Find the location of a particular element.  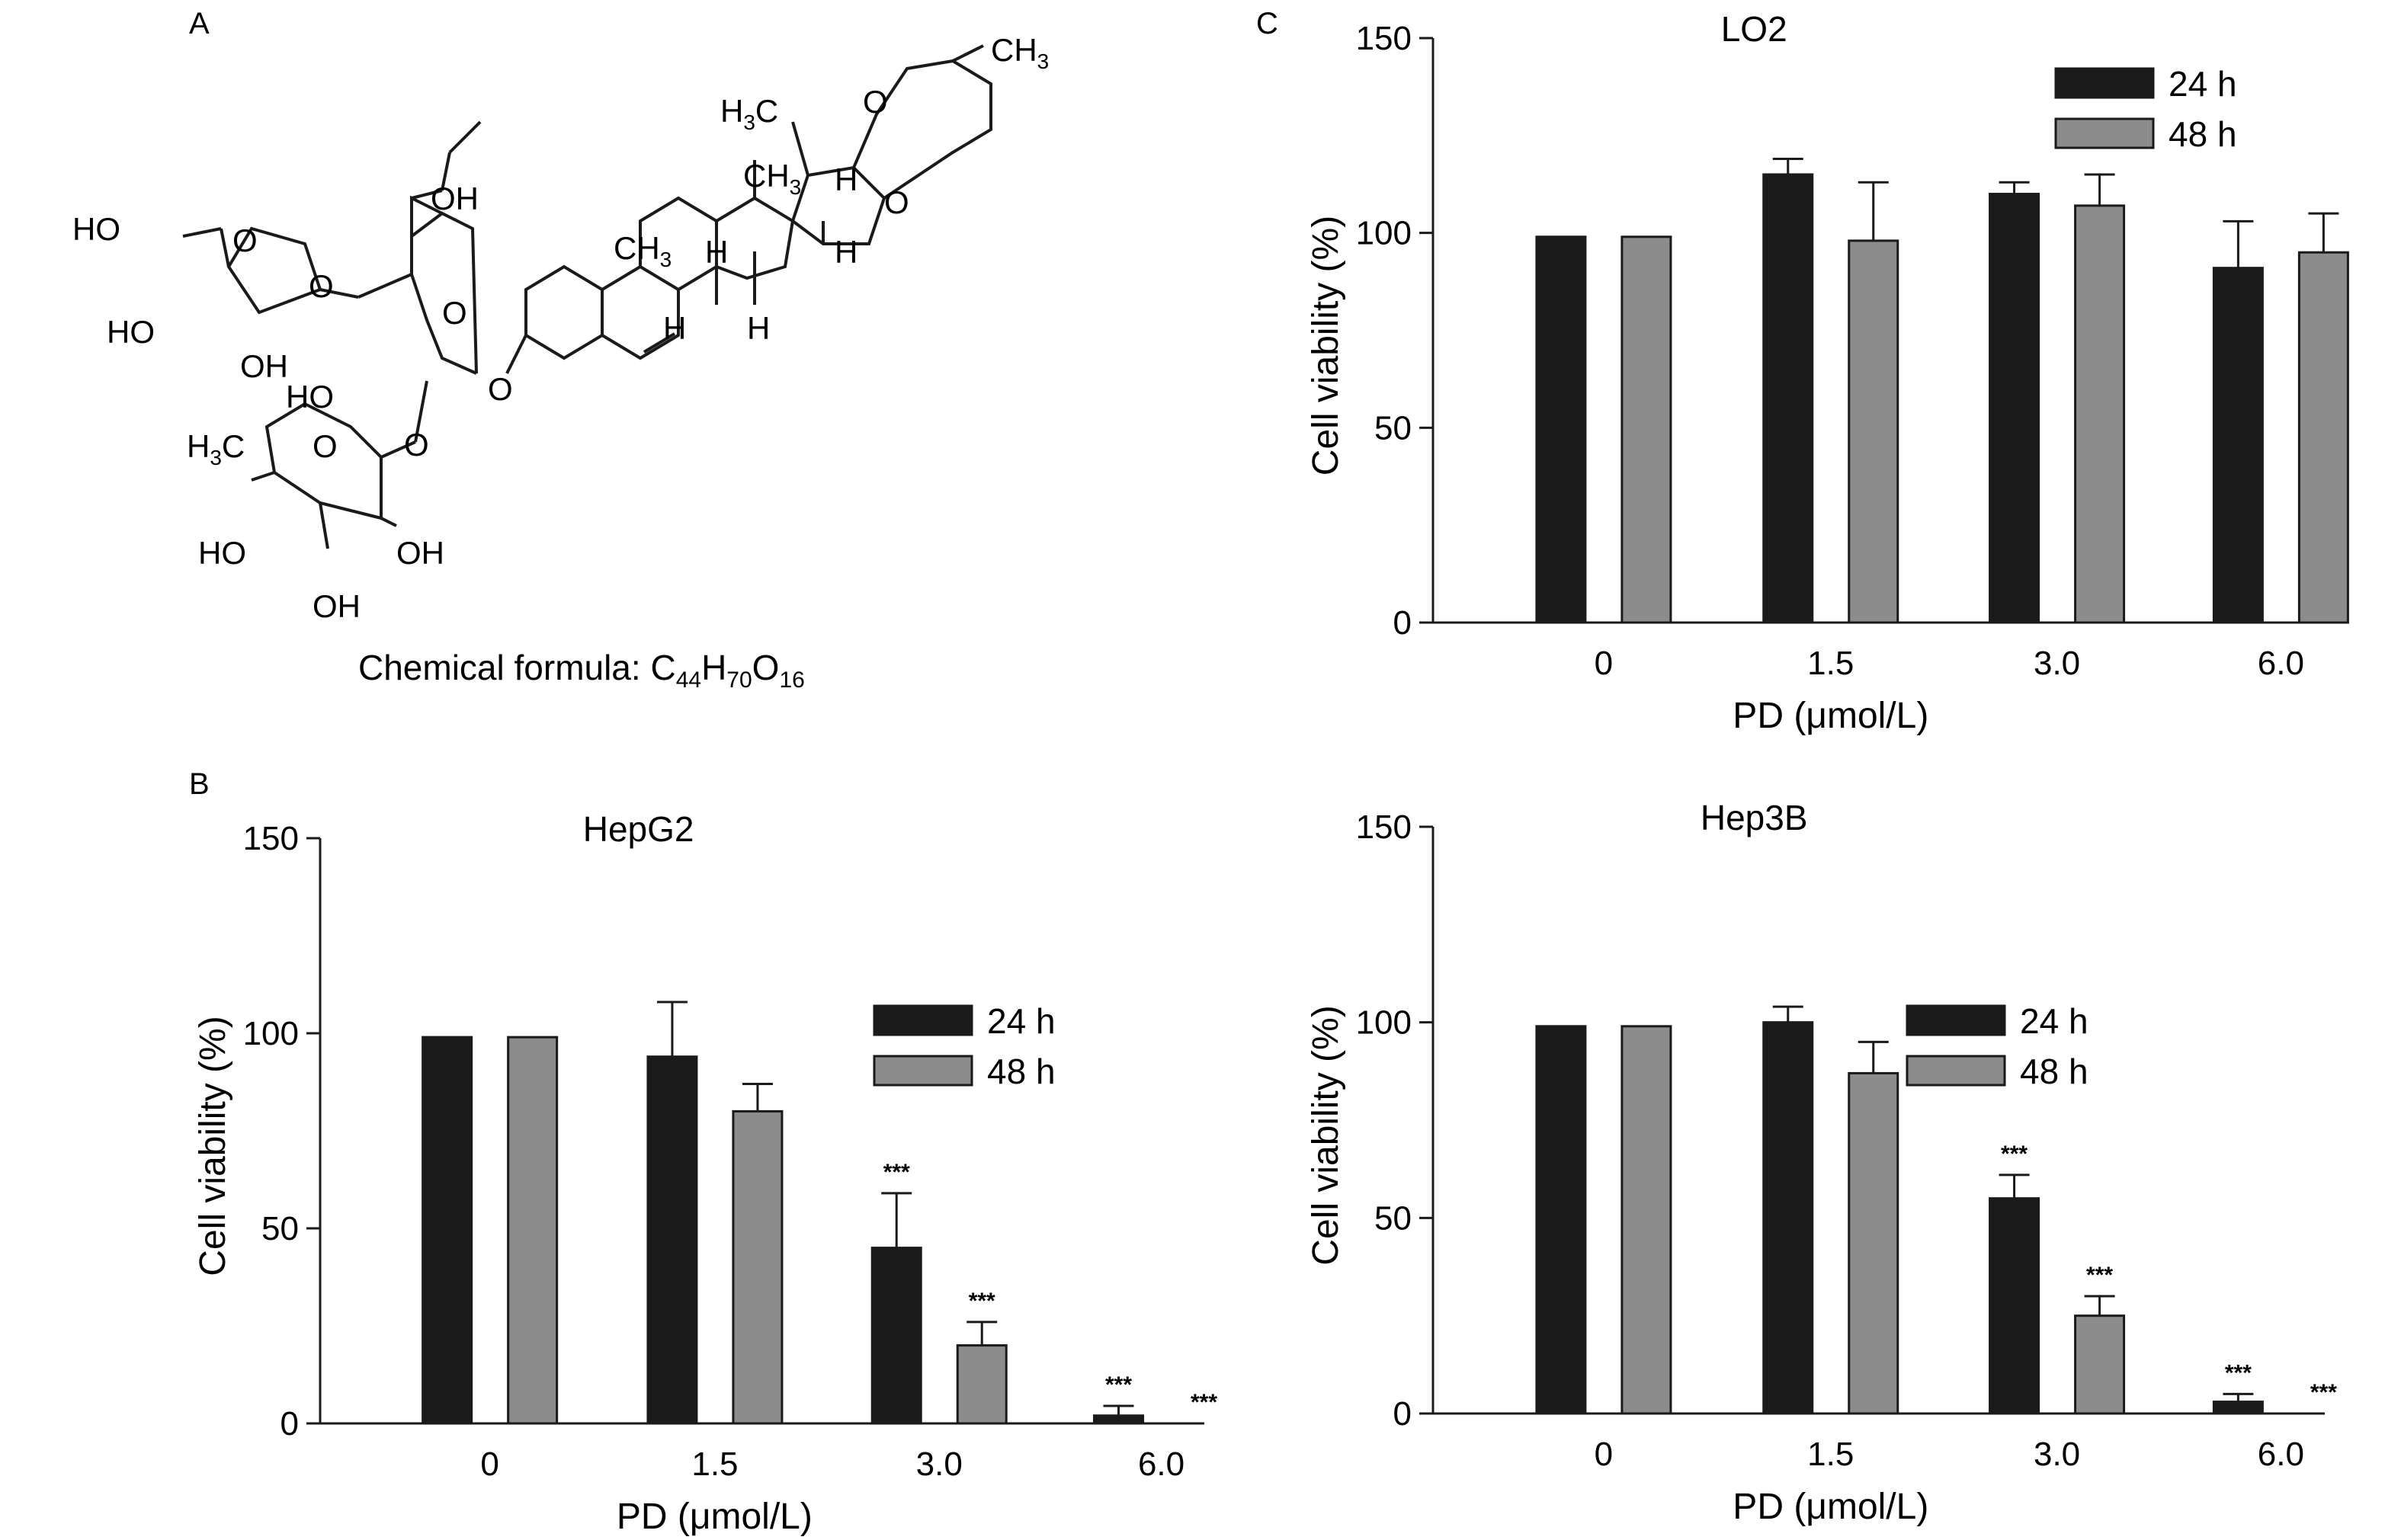

formula-part: H is located at coordinates (714, 667).